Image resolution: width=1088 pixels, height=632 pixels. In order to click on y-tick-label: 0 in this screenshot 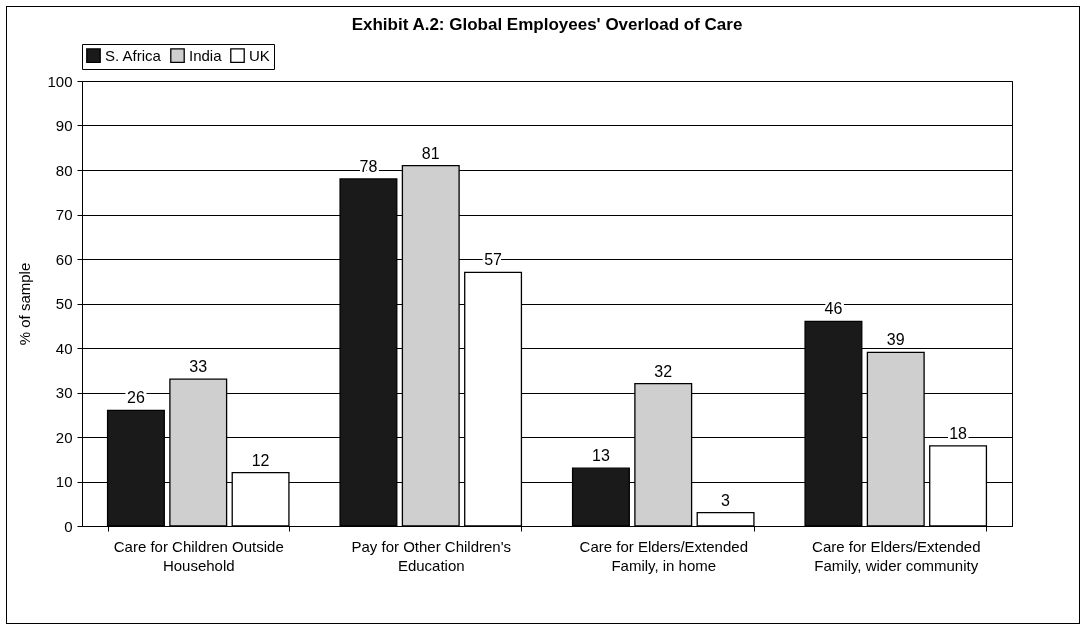, I will do `click(68, 526)`.